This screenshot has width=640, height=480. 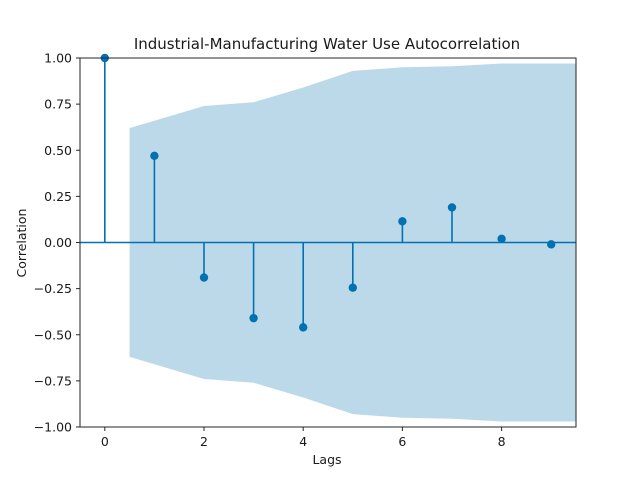 What do you see at coordinates (105, 441) in the screenshot?
I see `x-tick-label: 0` at bounding box center [105, 441].